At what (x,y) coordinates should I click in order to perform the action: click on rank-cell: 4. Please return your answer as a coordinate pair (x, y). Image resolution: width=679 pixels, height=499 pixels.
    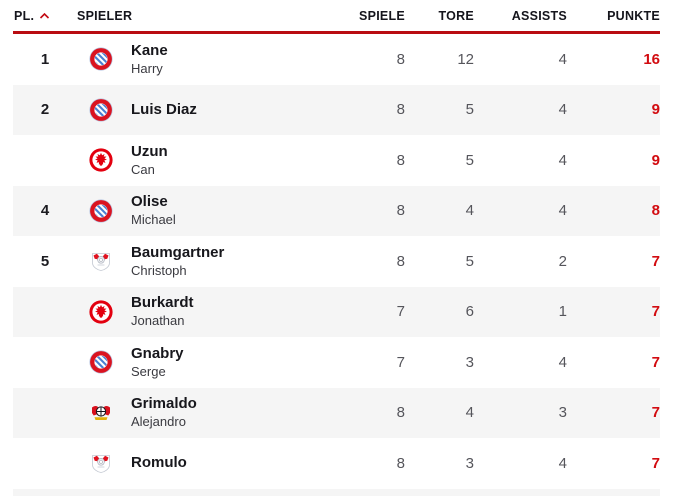
    Looking at the image, I should click on (45, 211).